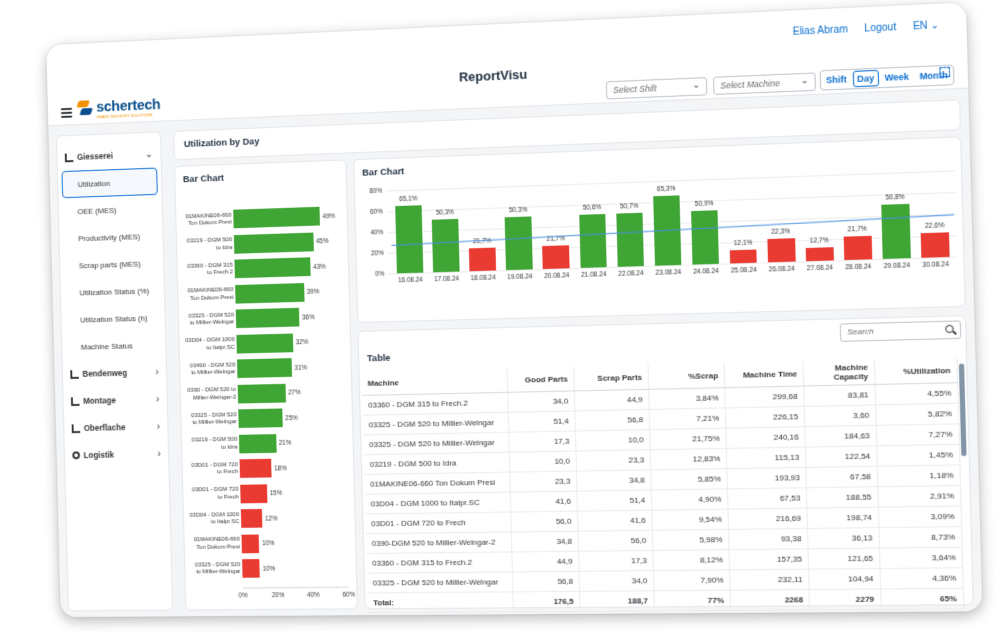 The height and width of the screenshot is (639, 1000). Describe the element at coordinates (860, 332) in the screenshot. I see `search-placeholder: Search` at that location.